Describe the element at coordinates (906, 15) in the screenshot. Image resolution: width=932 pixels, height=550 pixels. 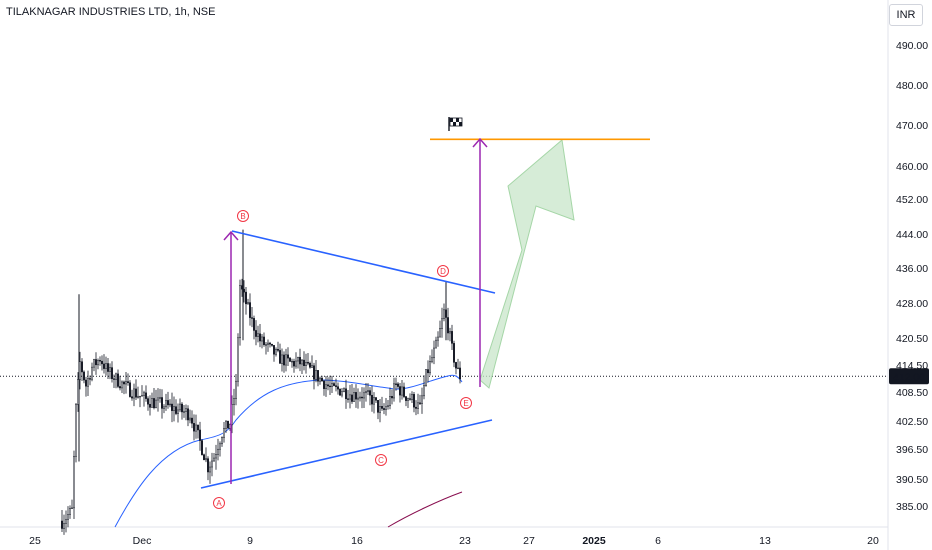
I see `currency-selector: INR` at that location.